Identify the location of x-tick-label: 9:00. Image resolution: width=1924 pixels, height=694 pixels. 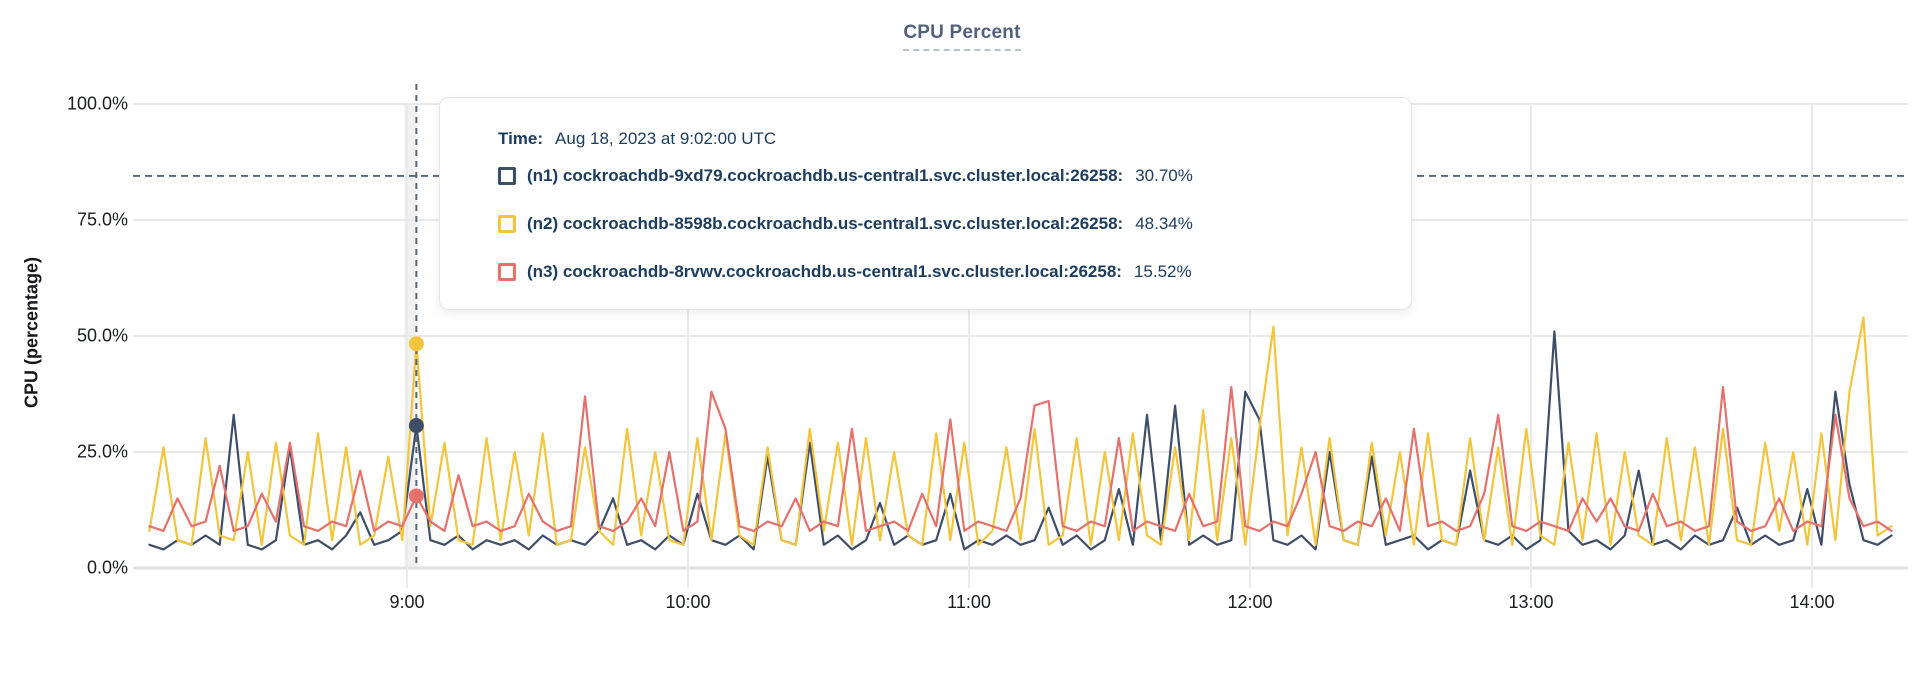
(407, 602).